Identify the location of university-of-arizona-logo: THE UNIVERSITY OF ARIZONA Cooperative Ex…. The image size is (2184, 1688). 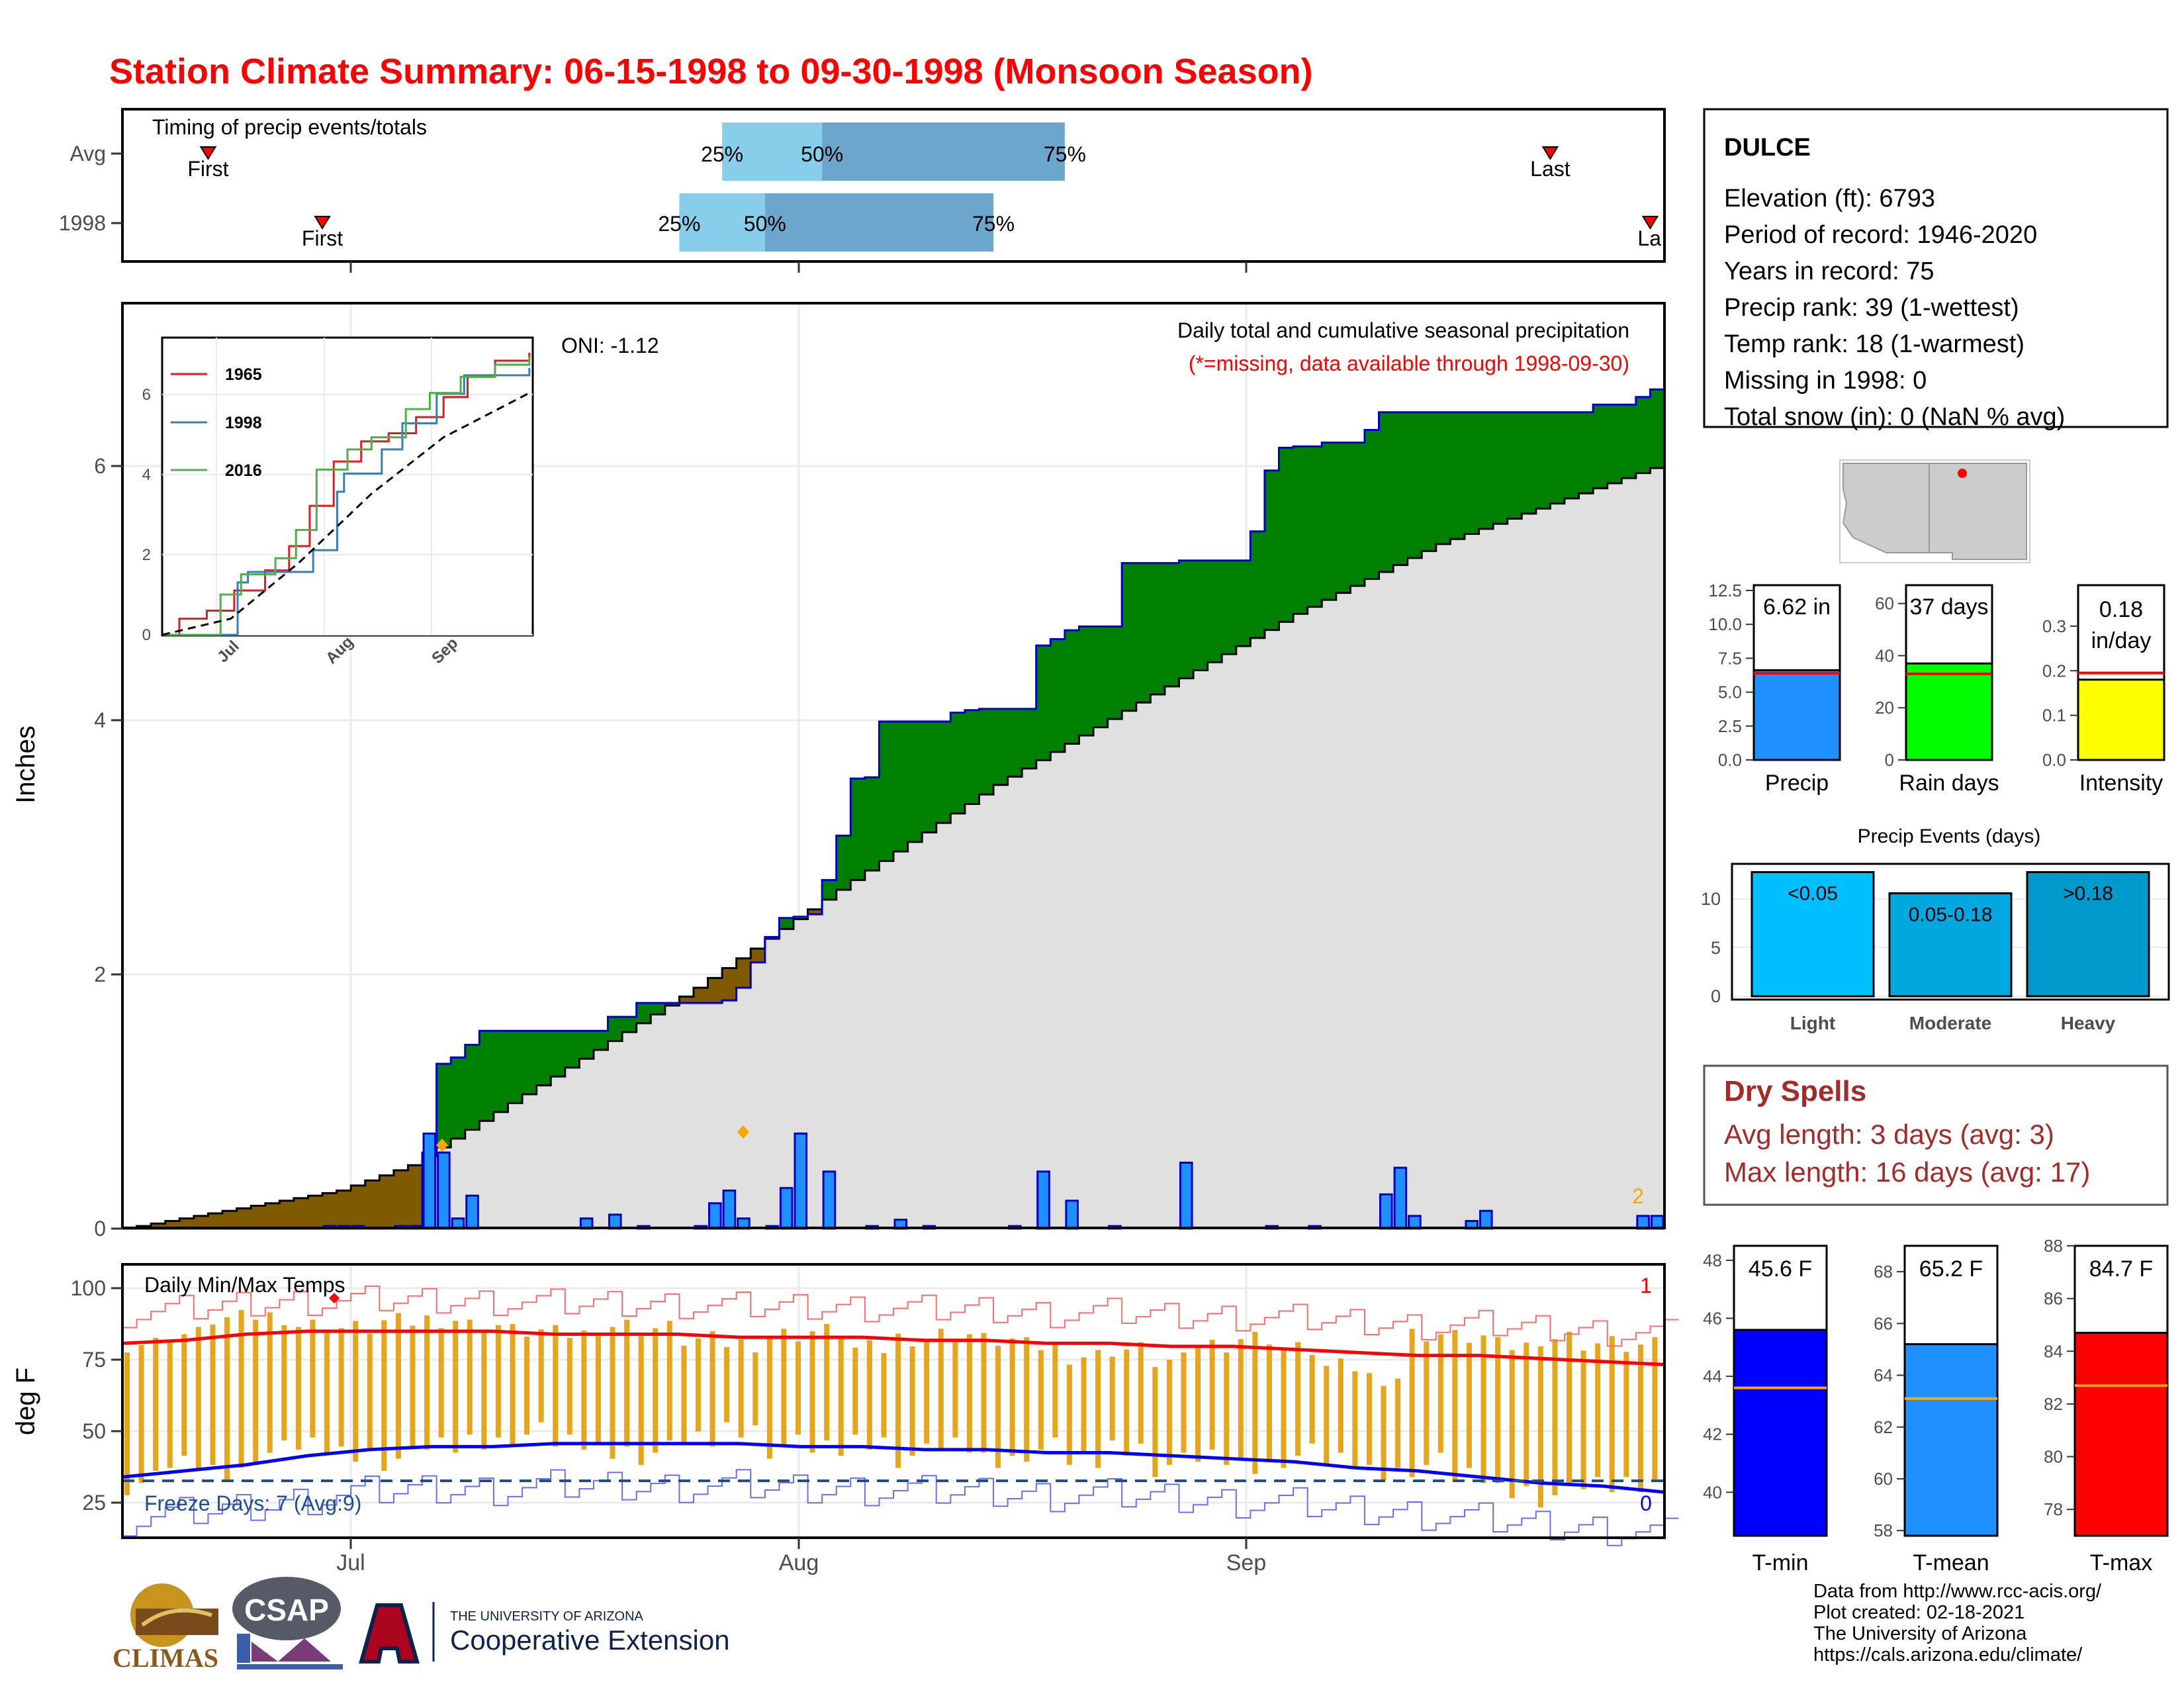
(544, 1633).